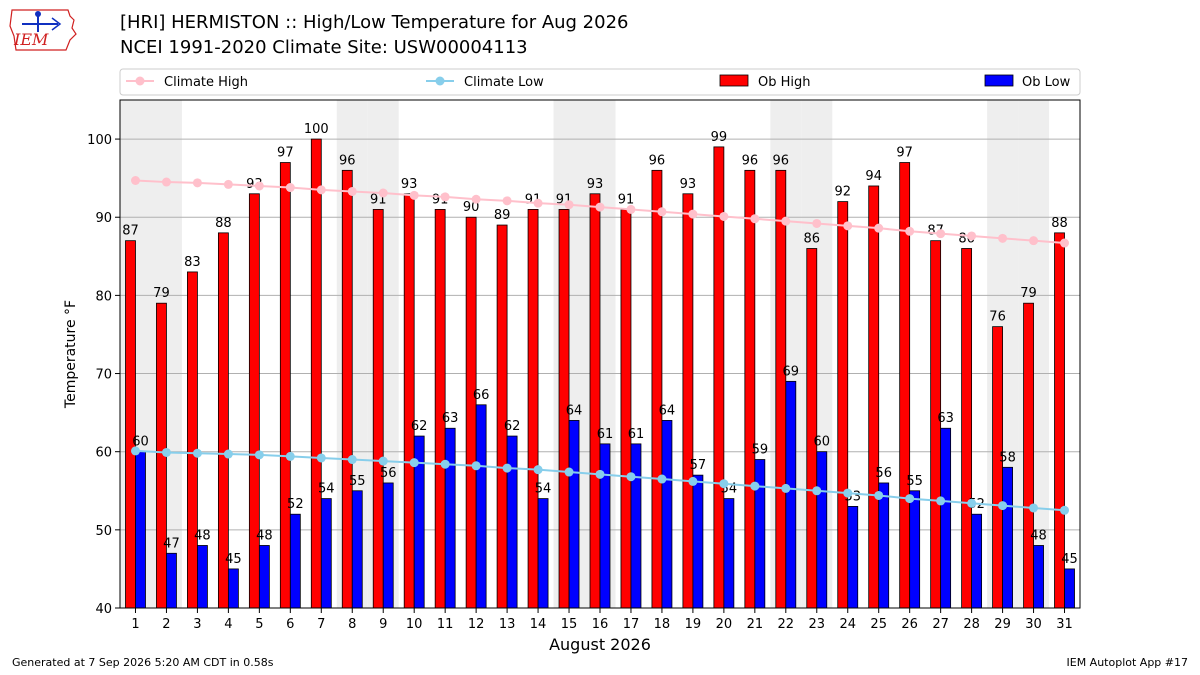  Describe the element at coordinates (569, 624) in the screenshot. I see `x-tick-label: 15` at that location.